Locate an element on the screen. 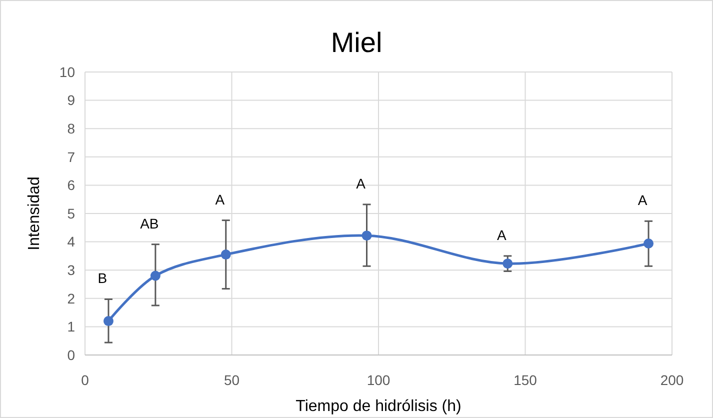  y-tick-label: 4 is located at coordinates (71, 242).